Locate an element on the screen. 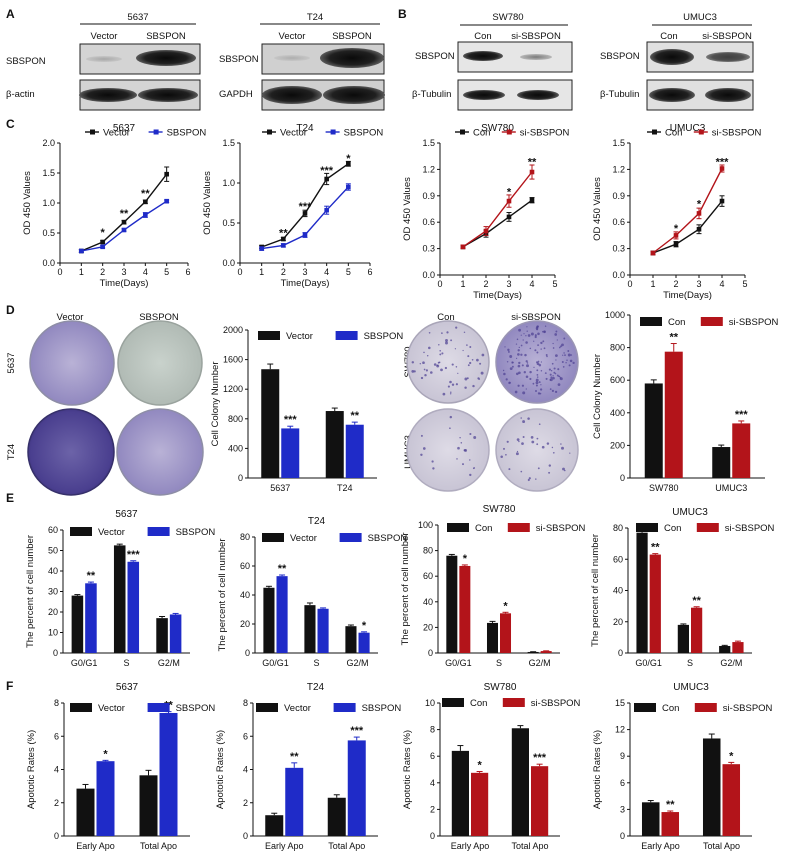  bar-si-sbspon is located at coordinates (738, 647).